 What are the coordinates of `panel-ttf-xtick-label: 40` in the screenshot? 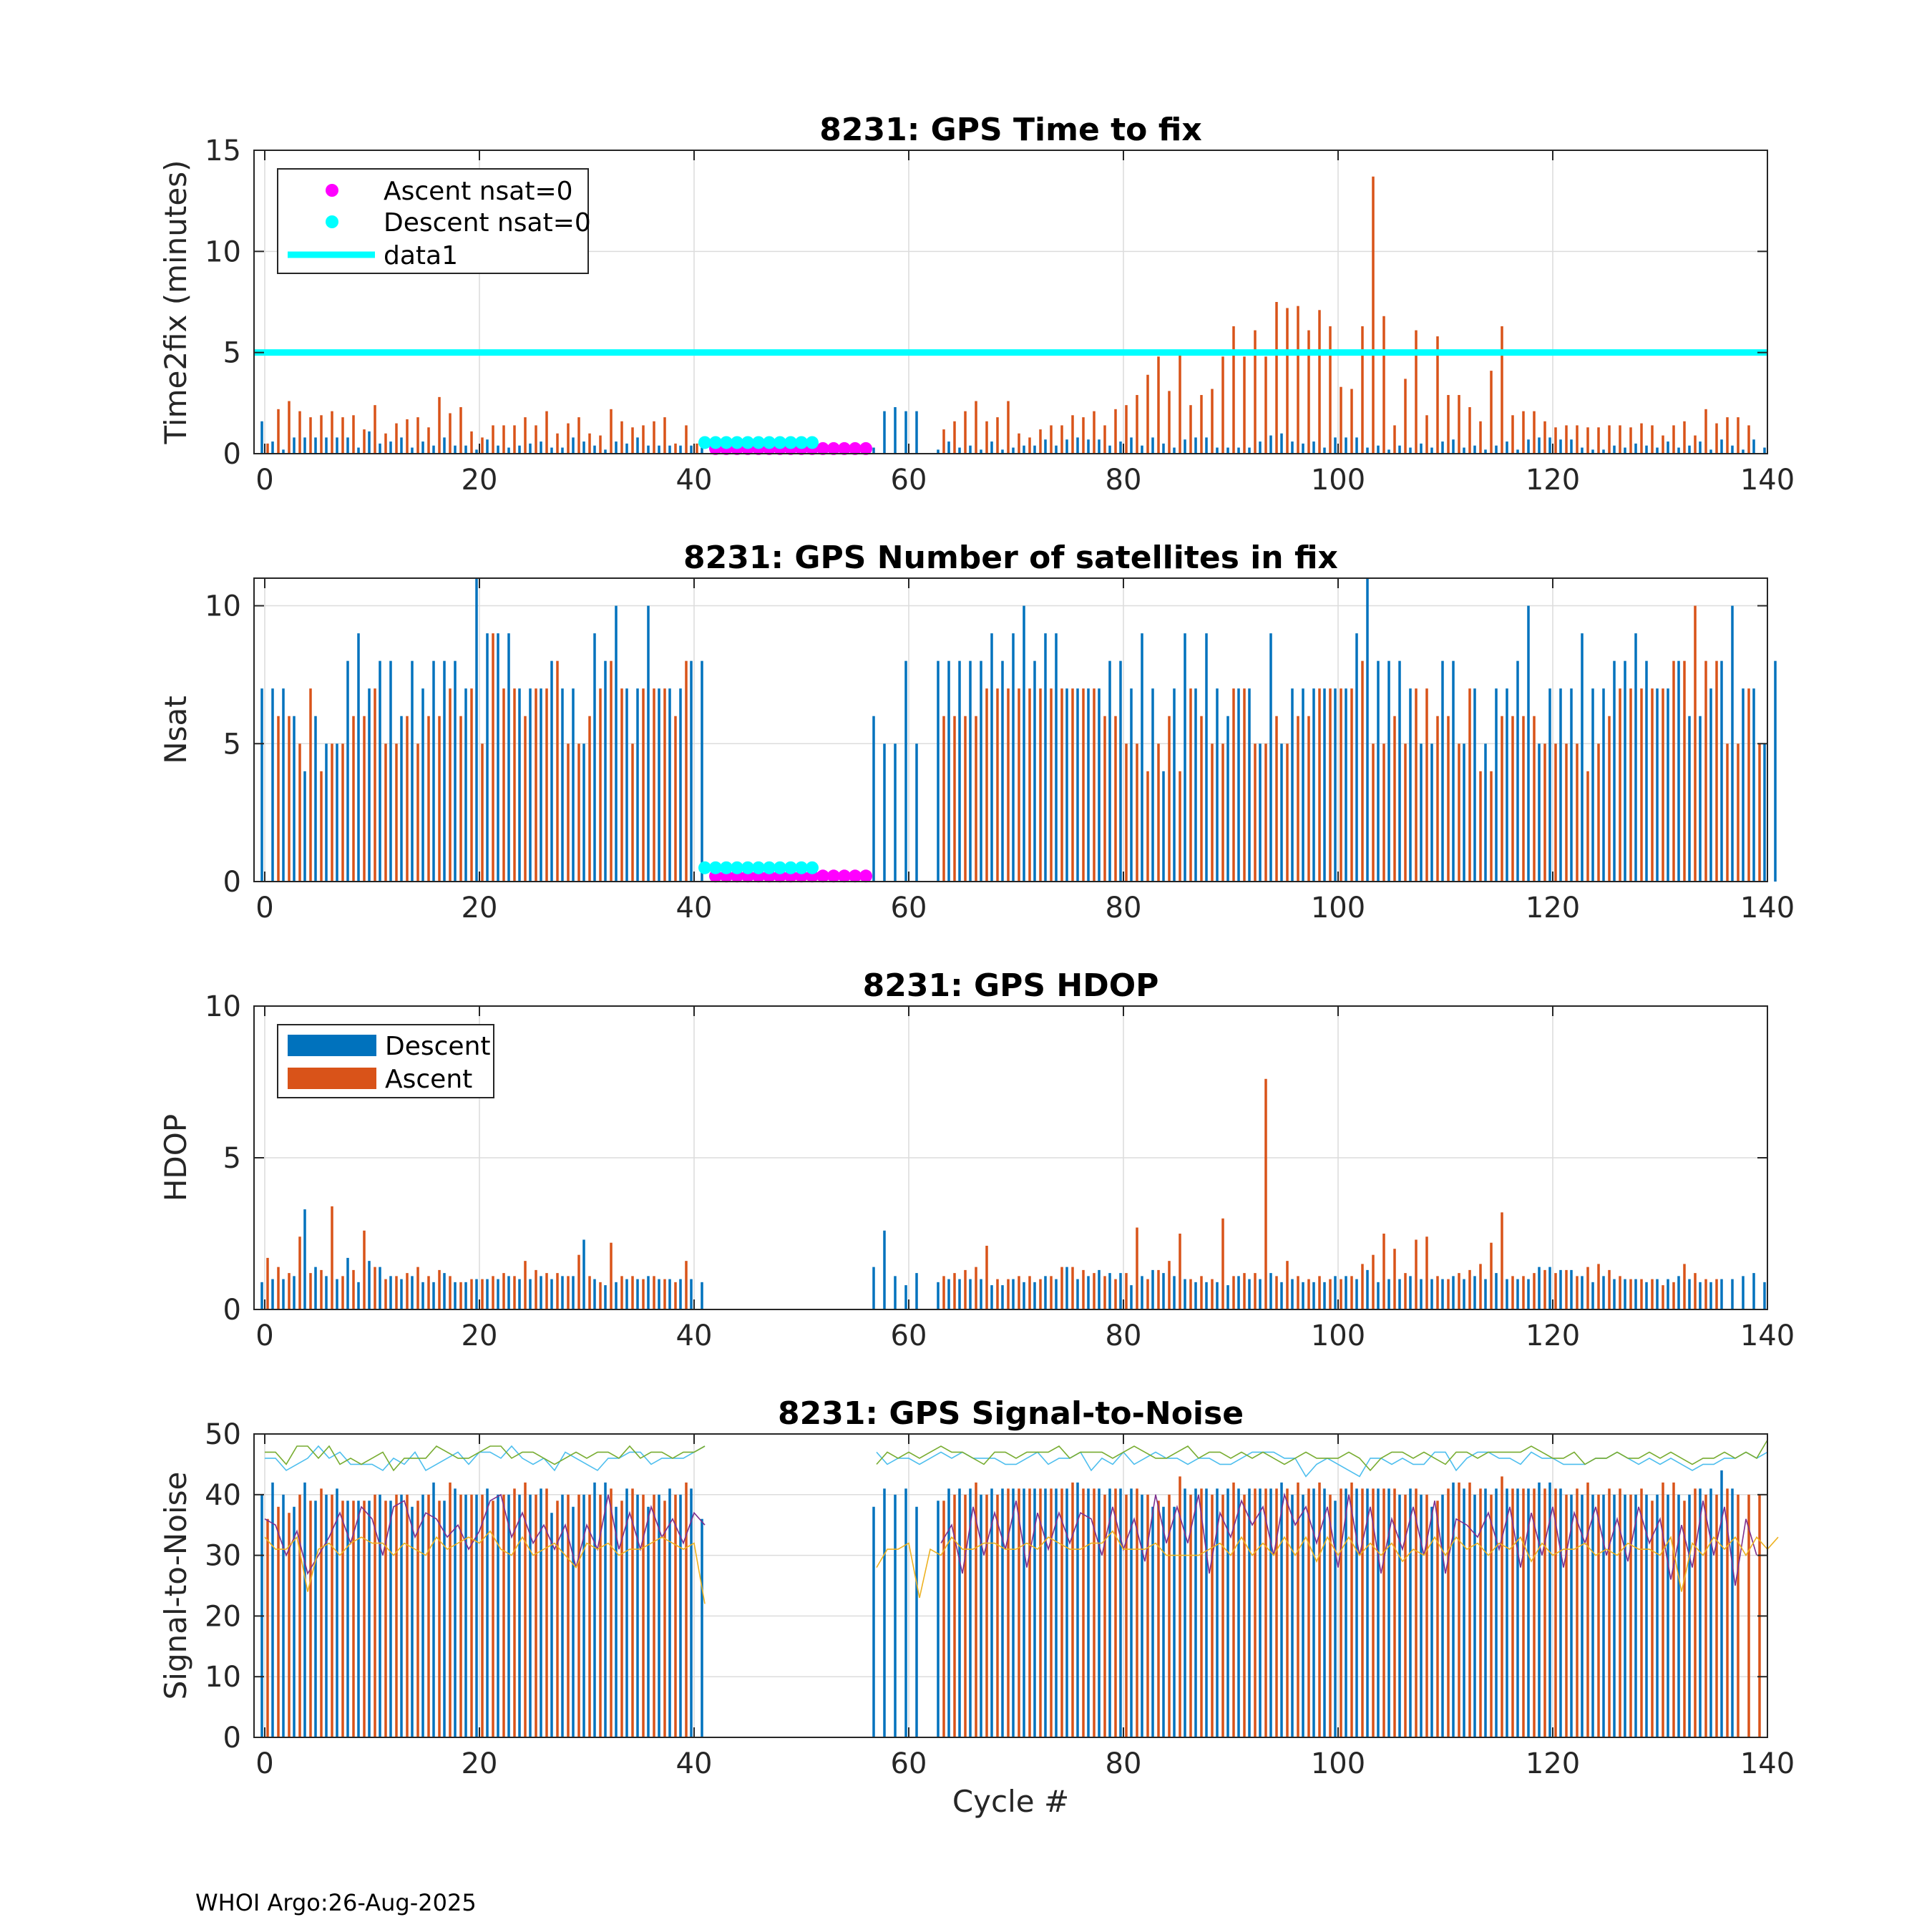 It's located at (694, 480).